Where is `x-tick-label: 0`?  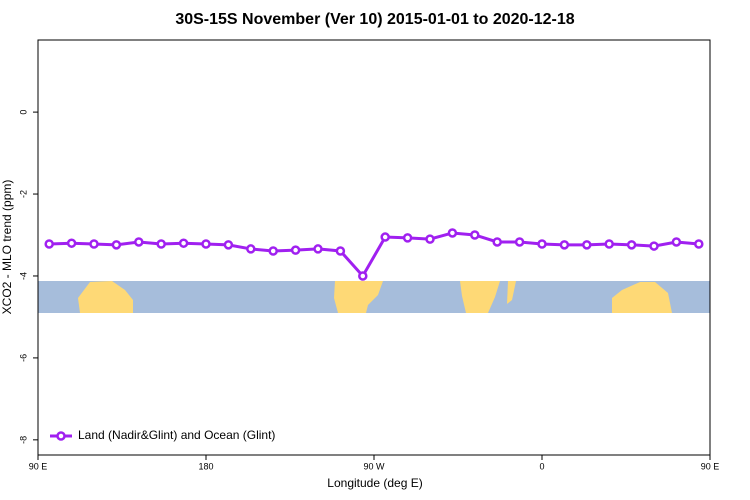 x-tick-label: 0 is located at coordinates (541, 466).